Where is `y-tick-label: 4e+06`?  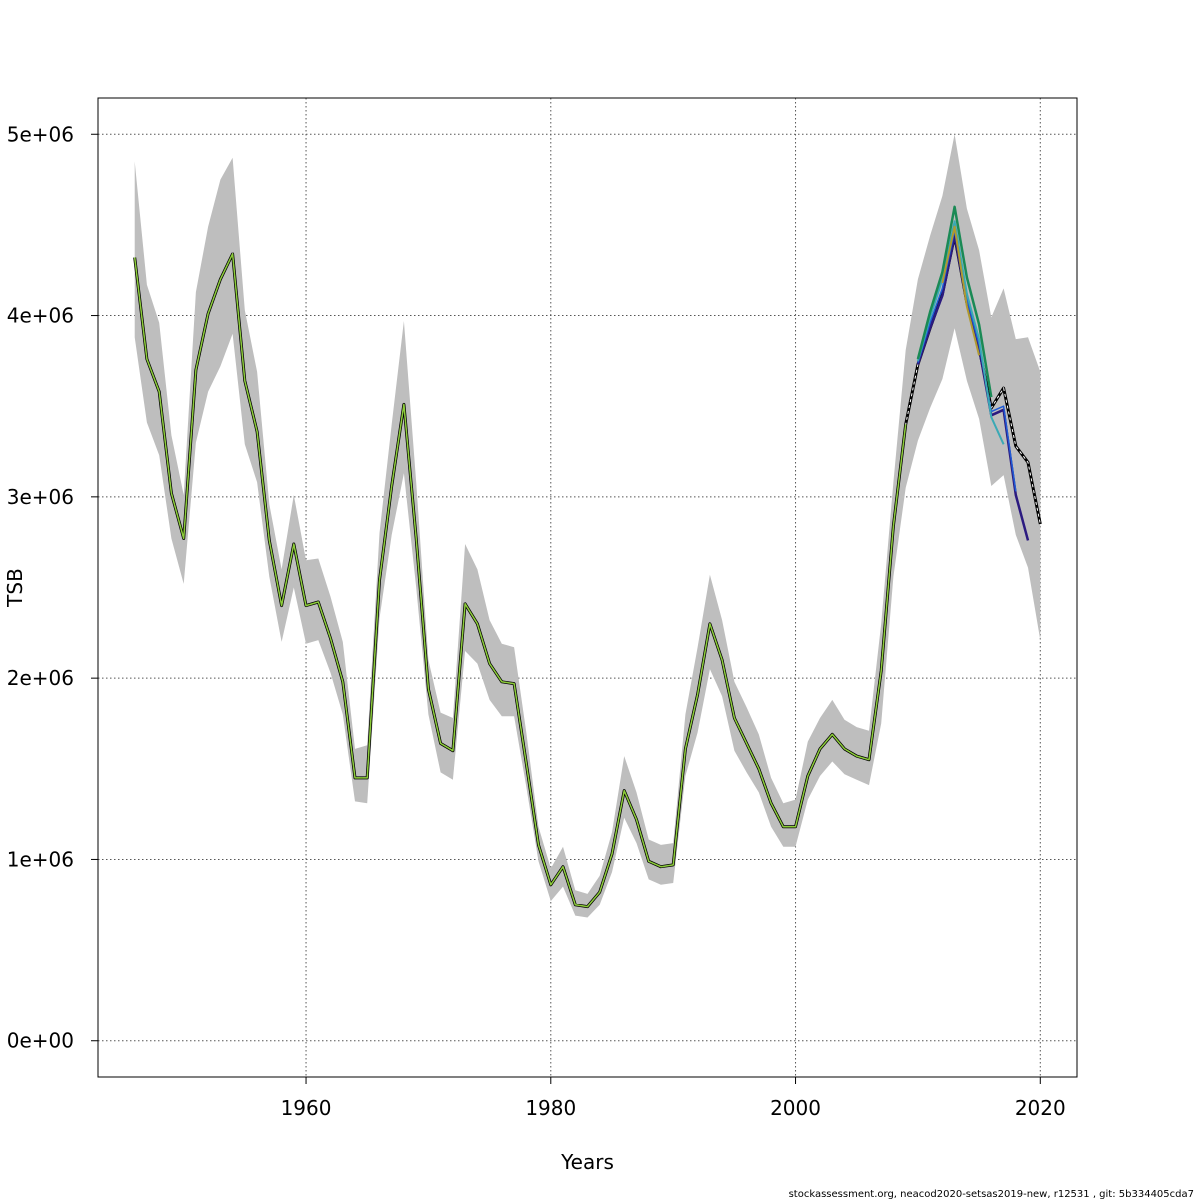 y-tick-label: 4e+06 is located at coordinates (40, 316).